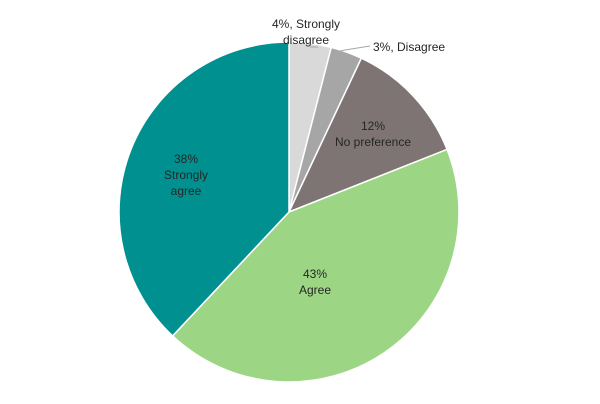 Image resolution: width=600 pixels, height=404 pixels. What do you see at coordinates (373, 126) in the screenshot?
I see `data-label-line: 12%` at bounding box center [373, 126].